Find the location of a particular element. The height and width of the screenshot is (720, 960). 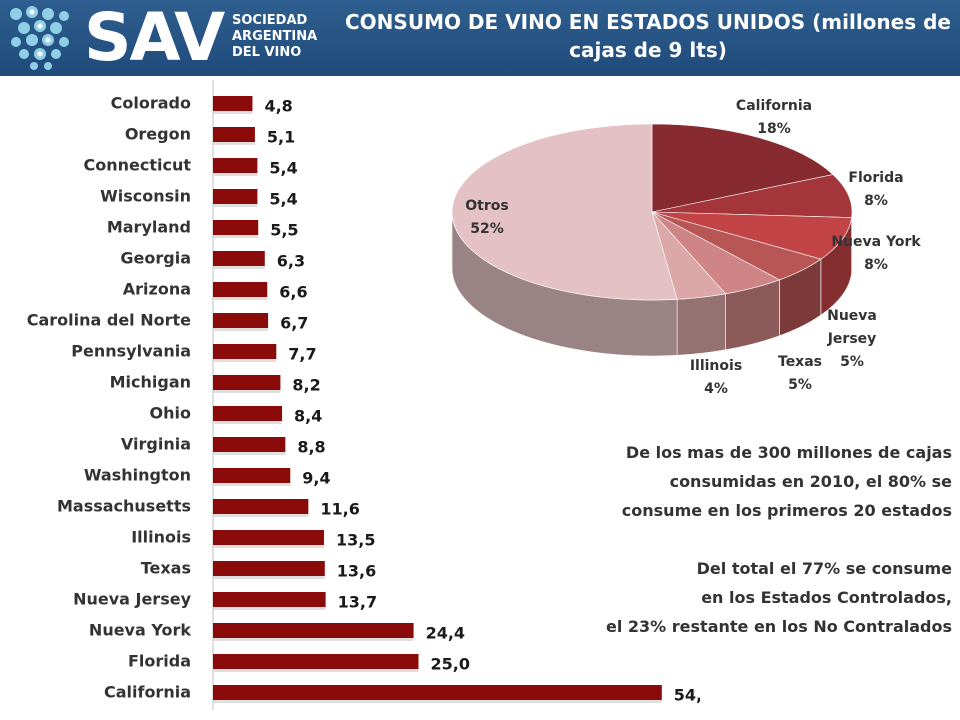

category-label: Illinois is located at coordinates (161, 537).